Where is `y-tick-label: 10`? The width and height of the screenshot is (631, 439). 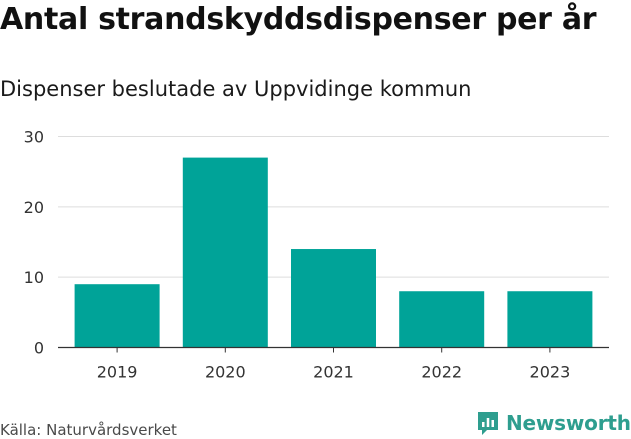 y-tick-label: 10 is located at coordinates (34, 277).